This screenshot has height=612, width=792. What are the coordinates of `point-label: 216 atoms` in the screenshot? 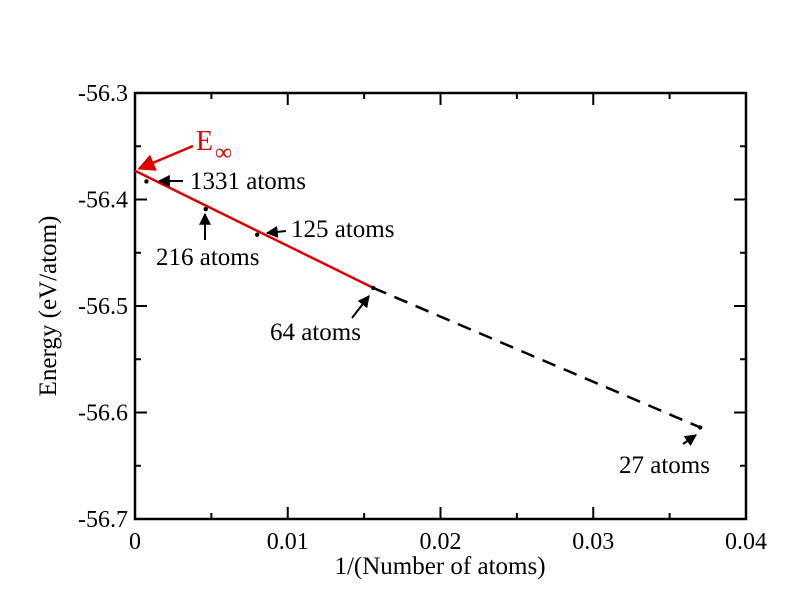 It's located at (207, 257).